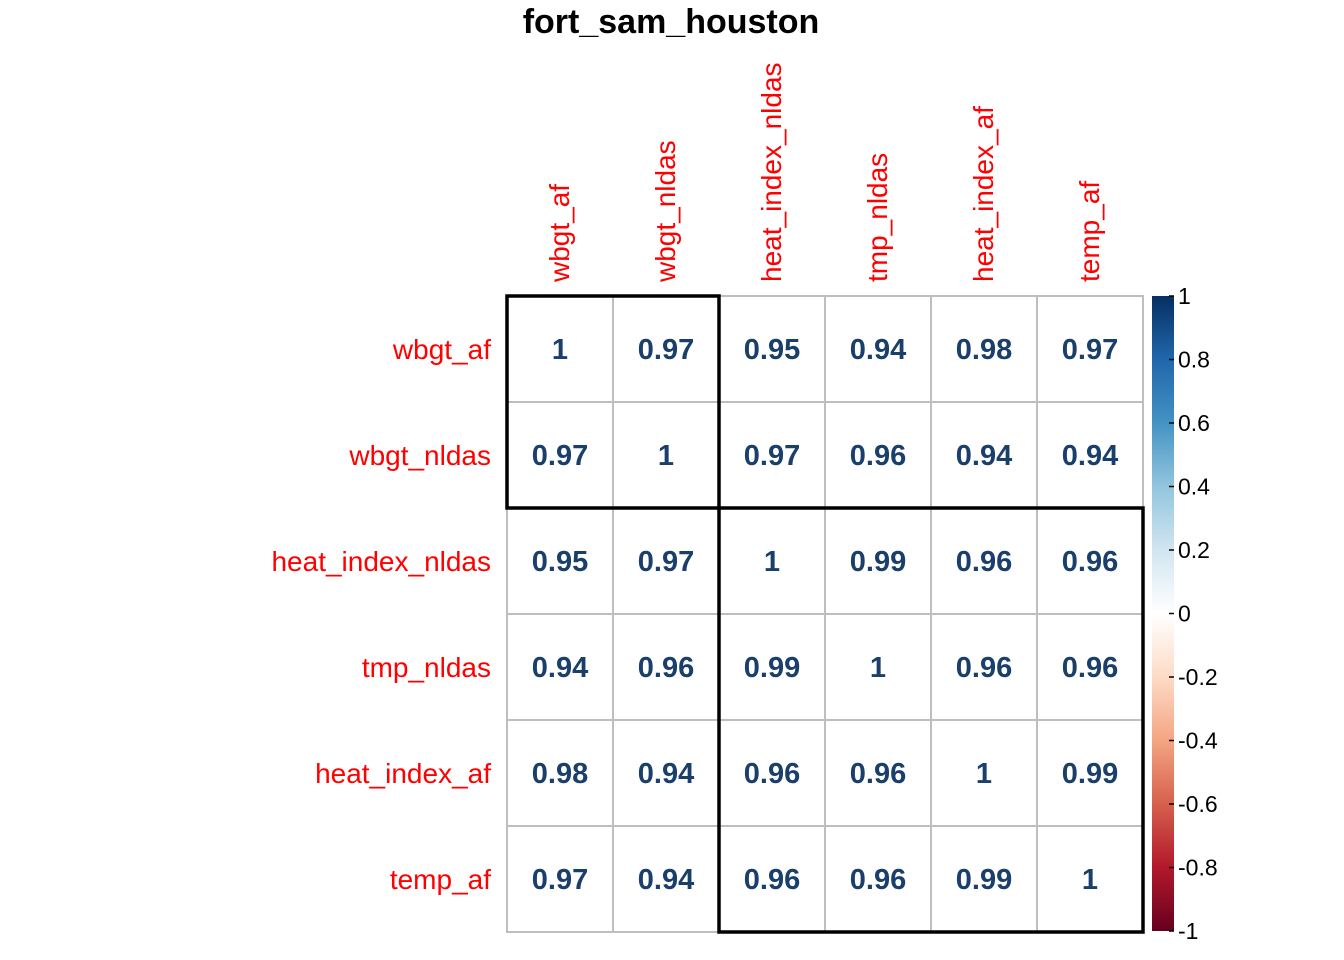  What do you see at coordinates (559, 233) in the screenshot?
I see `column-label: wbgt_af` at bounding box center [559, 233].